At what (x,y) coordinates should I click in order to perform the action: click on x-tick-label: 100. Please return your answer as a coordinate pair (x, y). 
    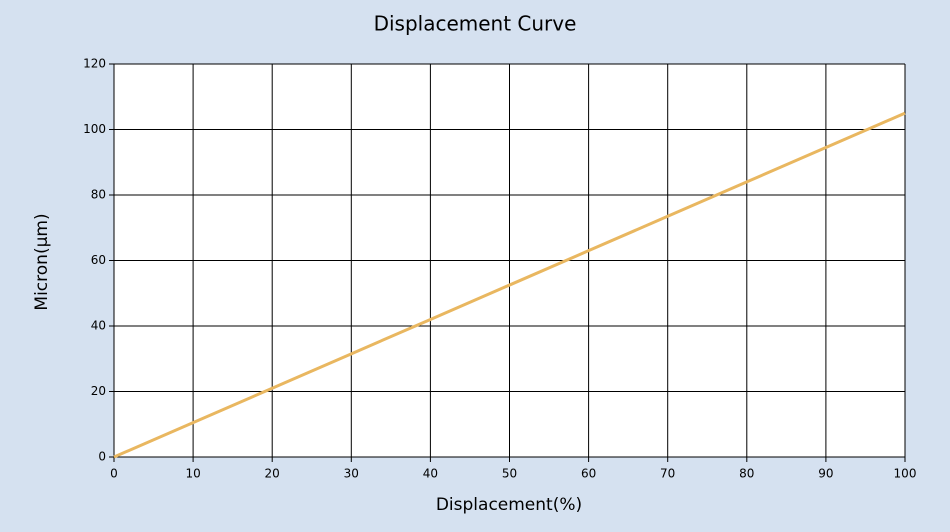
    Looking at the image, I should click on (905, 474).